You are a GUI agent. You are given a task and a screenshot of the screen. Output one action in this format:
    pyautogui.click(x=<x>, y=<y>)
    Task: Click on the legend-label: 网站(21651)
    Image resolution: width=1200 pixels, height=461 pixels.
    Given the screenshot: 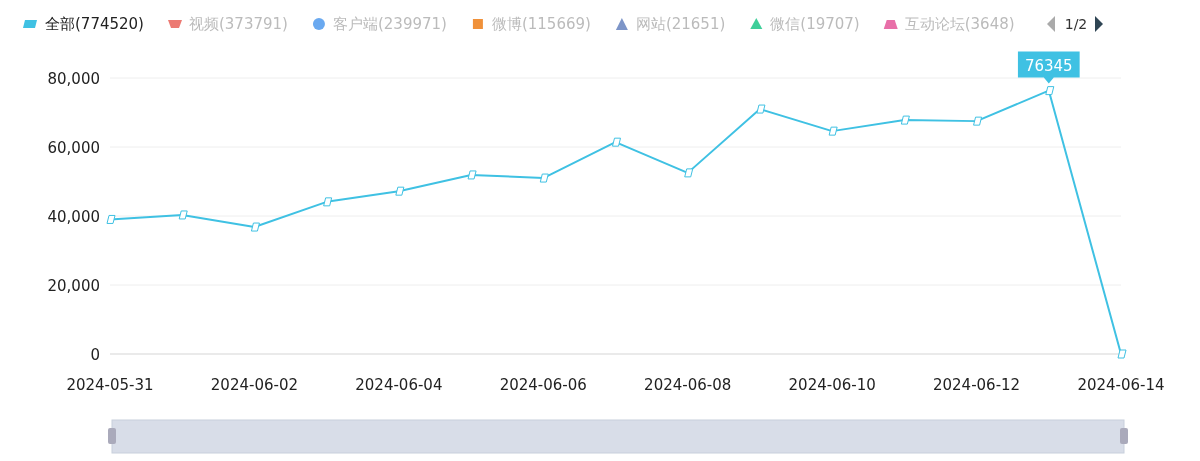 What is the action you would take?
    pyautogui.click(x=680, y=24)
    